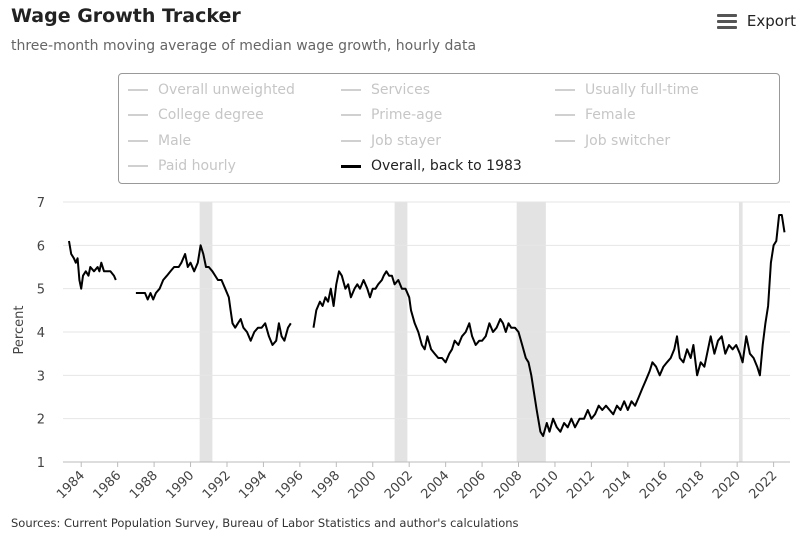 The width and height of the screenshot is (804, 540). What do you see at coordinates (107, 485) in the screenshot?
I see `x-tick-label: 1986` at bounding box center [107, 485].